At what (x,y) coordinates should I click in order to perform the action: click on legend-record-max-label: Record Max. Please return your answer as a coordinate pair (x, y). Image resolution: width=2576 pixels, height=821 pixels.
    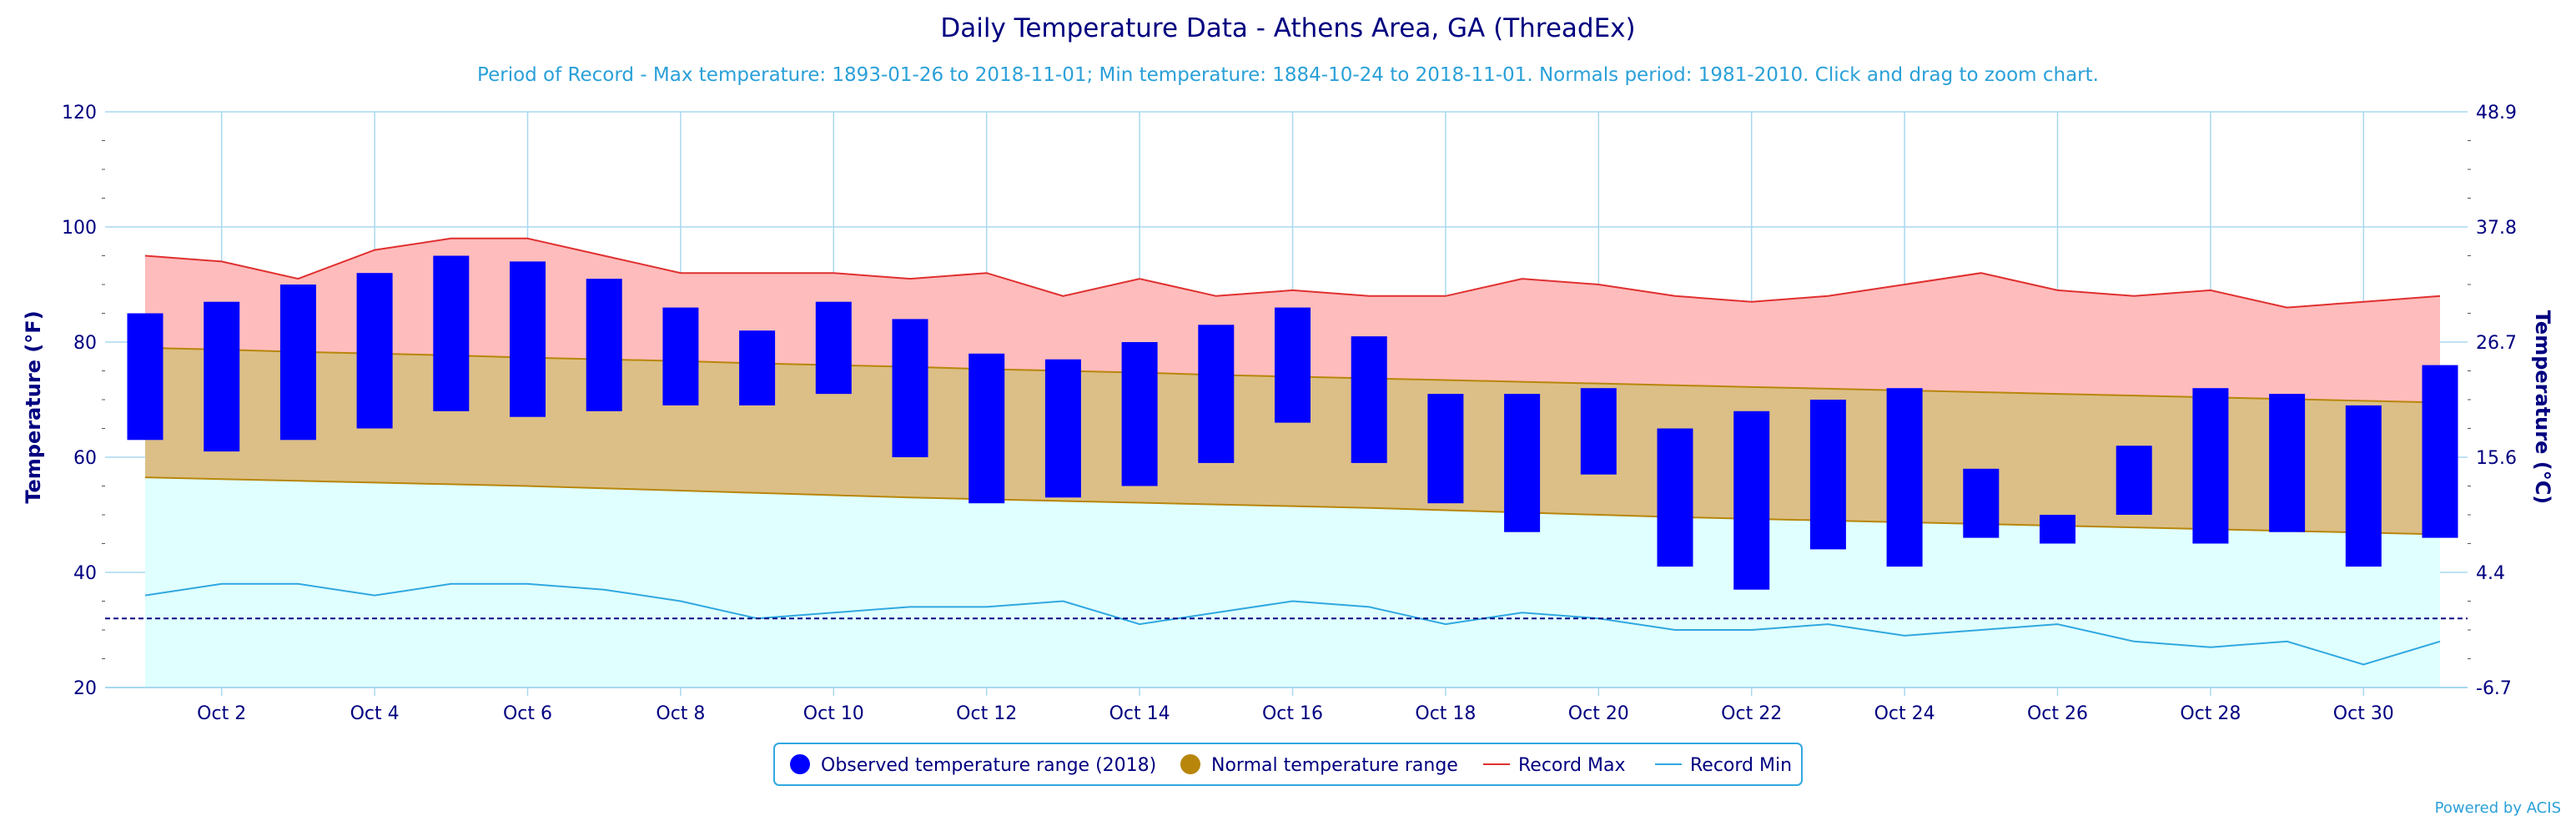
    Looking at the image, I should click on (1572, 765).